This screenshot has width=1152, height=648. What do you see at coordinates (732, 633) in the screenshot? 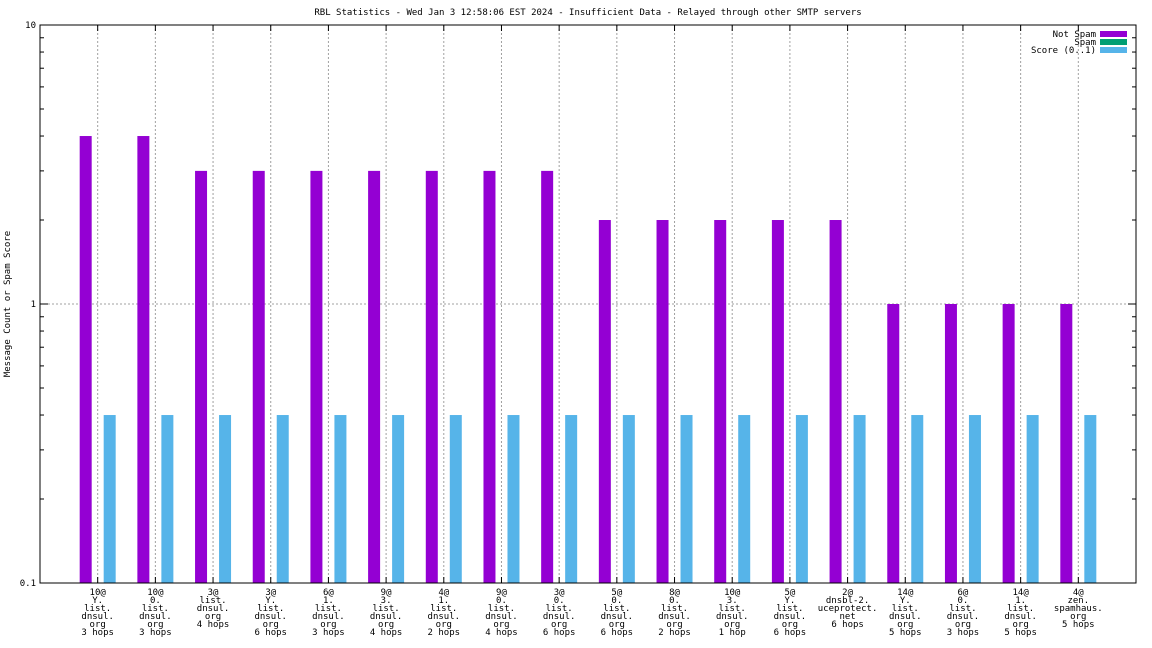
I see `x-tick-label: 1 hop` at bounding box center [732, 633].